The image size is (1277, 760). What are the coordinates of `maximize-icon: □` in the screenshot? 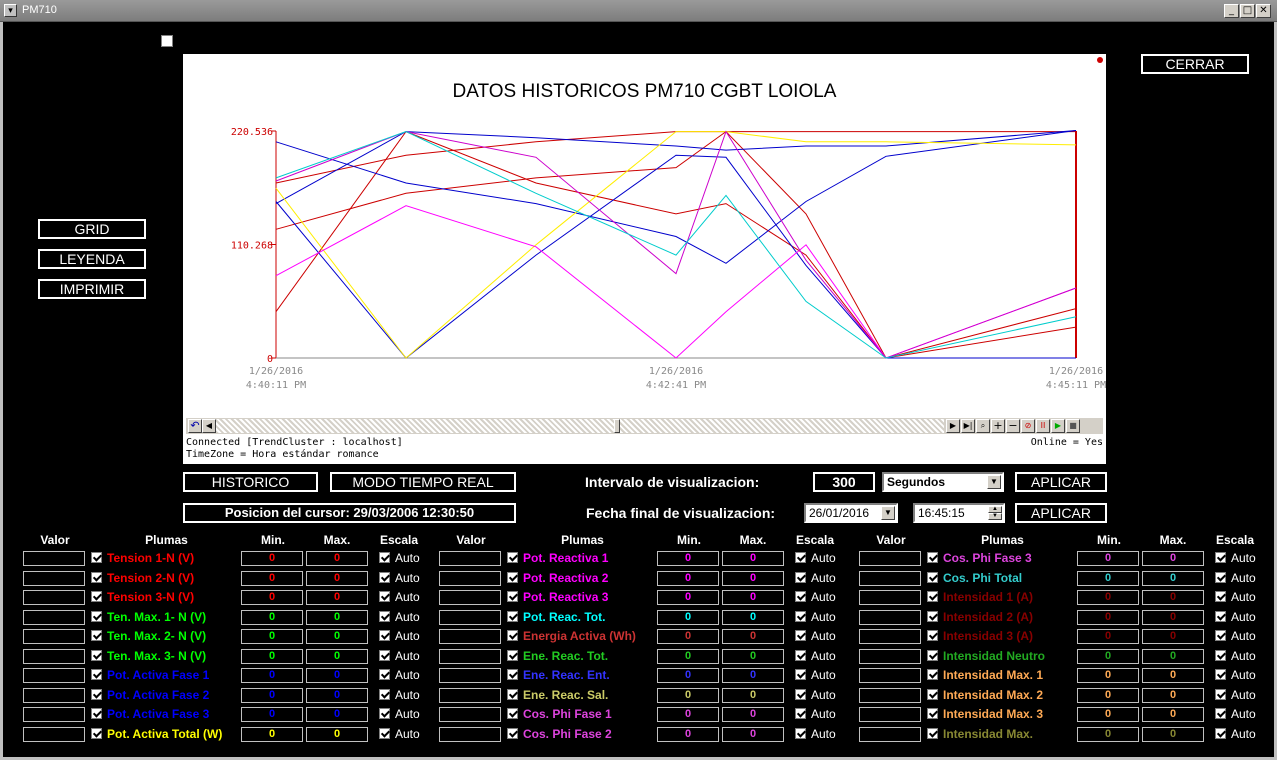 It's located at (1247, 11).